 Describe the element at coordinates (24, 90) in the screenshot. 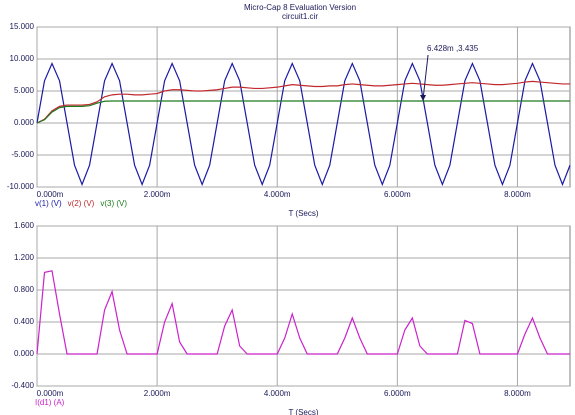

I see `y-tick-label: 5.000` at that location.